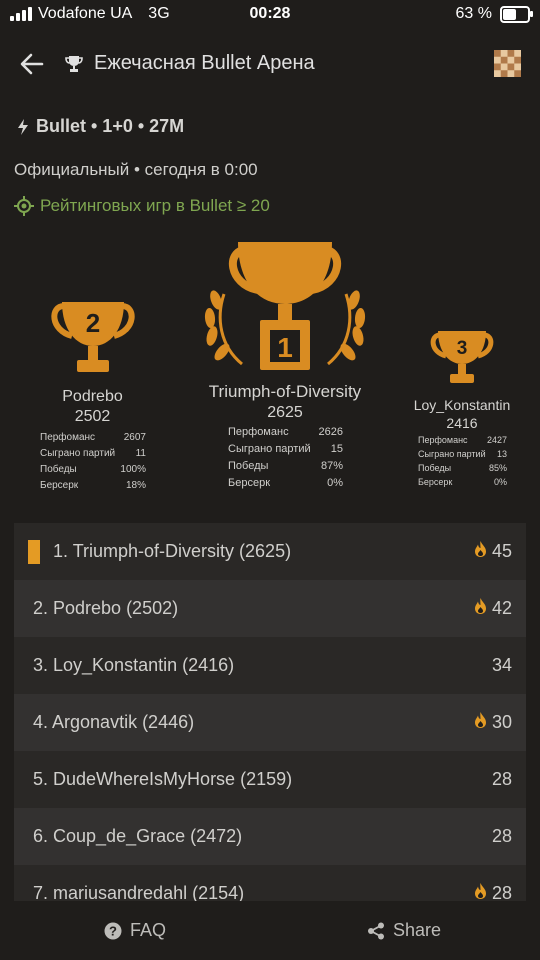 The image size is (540, 960). Describe the element at coordinates (285, 402) in the screenshot. I see `podium-first: Triumph-of-Diversity 2625` at that location.